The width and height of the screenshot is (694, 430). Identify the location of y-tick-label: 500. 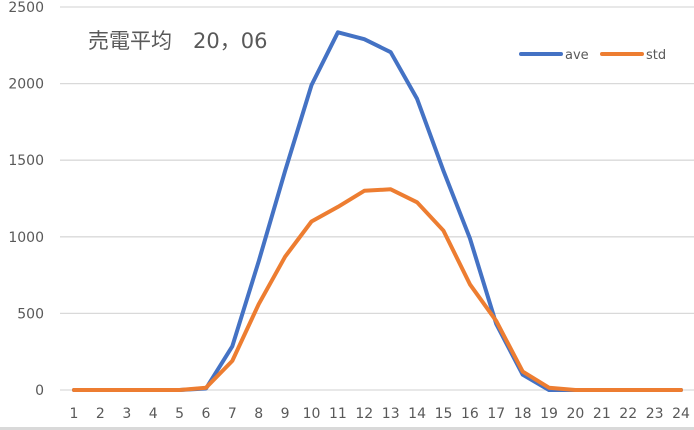
(30, 314).